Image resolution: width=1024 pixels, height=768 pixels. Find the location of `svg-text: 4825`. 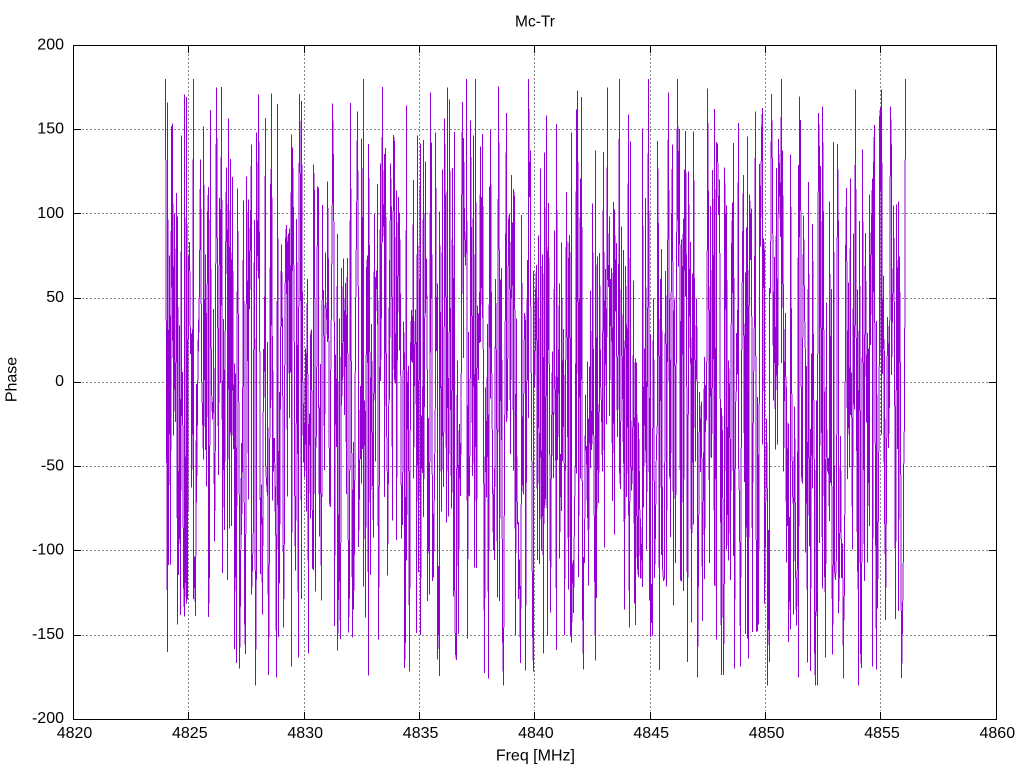

svg-text: 4825 is located at coordinates (190, 733).